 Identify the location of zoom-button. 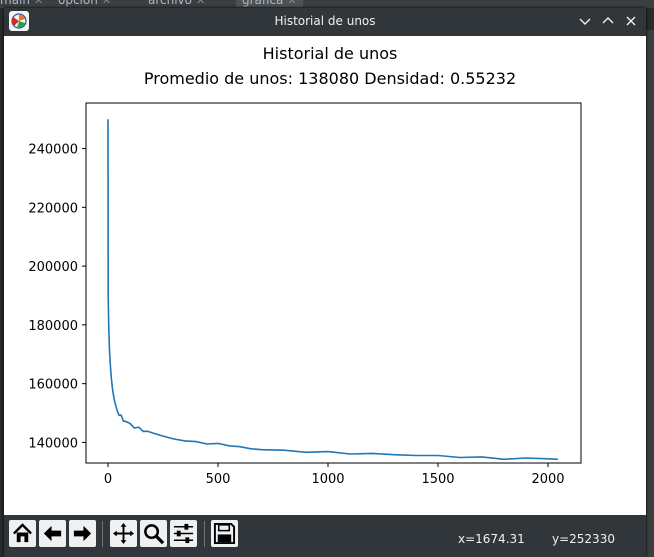
(153, 533).